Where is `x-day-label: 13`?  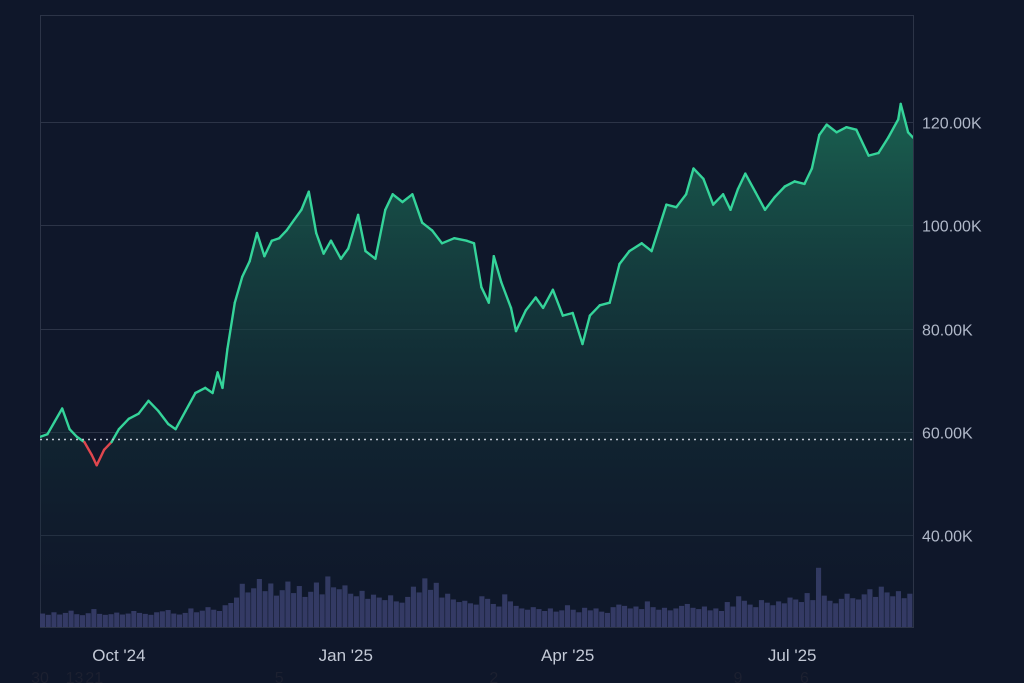
x-day-label: 13 is located at coordinates (75, 676).